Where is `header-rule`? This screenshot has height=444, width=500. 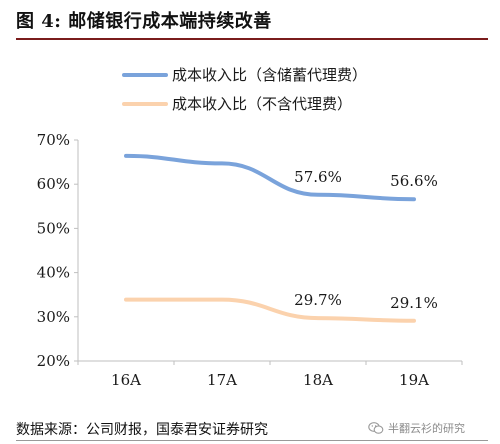
header-rule is located at coordinates (252, 39).